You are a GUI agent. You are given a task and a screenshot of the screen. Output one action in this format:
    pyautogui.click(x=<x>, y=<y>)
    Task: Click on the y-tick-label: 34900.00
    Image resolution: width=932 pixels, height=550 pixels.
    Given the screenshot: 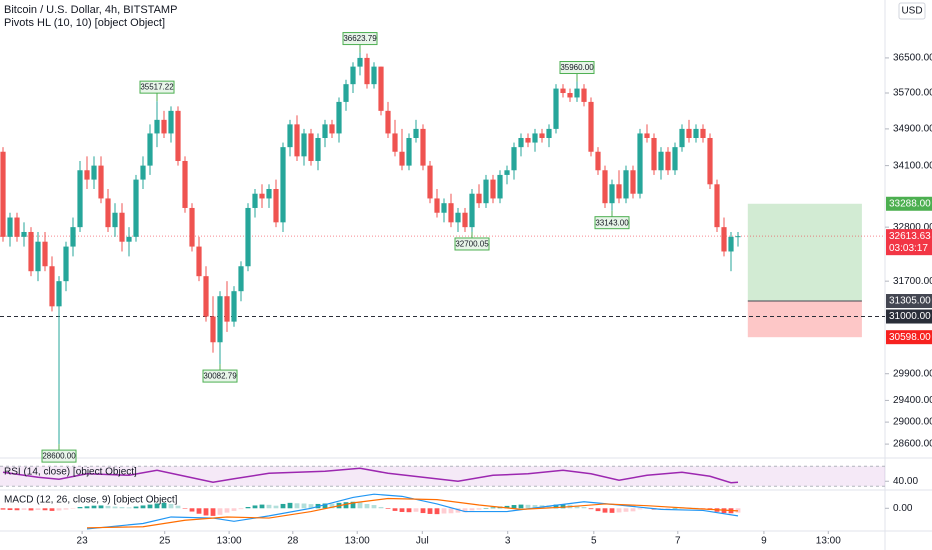 What is the action you would take?
    pyautogui.click(x=912, y=129)
    